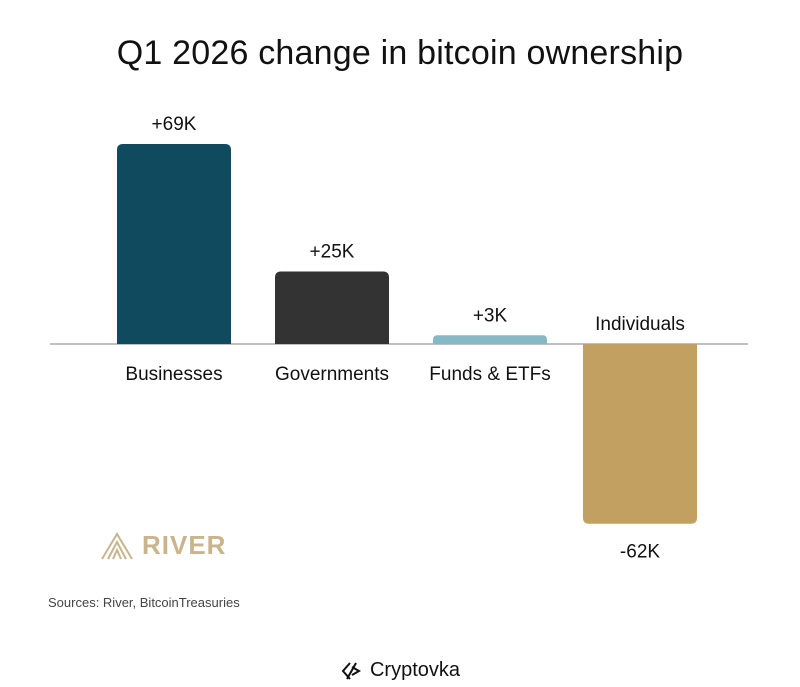  I want to click on watermark-text: Cryptovka, so click(415, 670).